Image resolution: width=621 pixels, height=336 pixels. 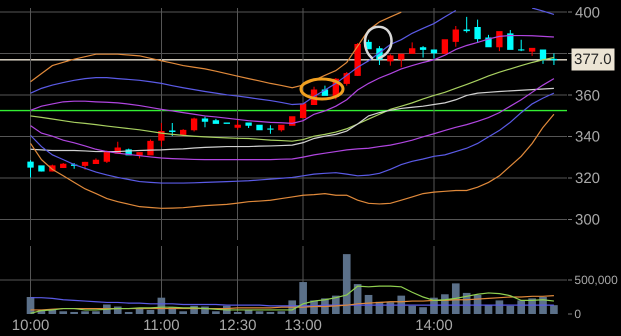 I want to click on x-tick-label: 14:00, so click(x=434, y=325).